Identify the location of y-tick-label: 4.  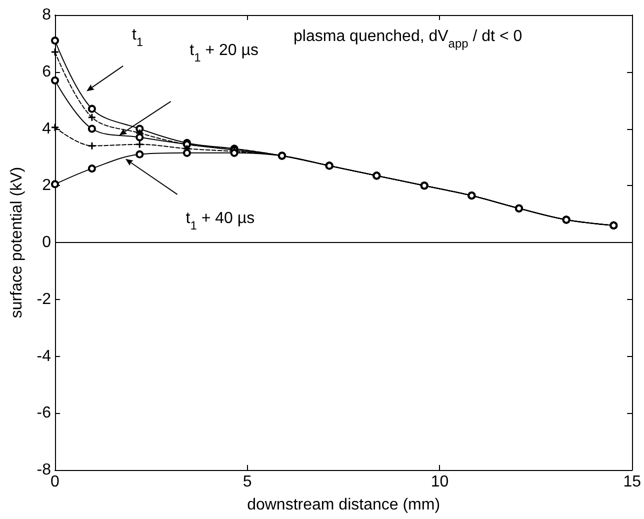
(47, 129).